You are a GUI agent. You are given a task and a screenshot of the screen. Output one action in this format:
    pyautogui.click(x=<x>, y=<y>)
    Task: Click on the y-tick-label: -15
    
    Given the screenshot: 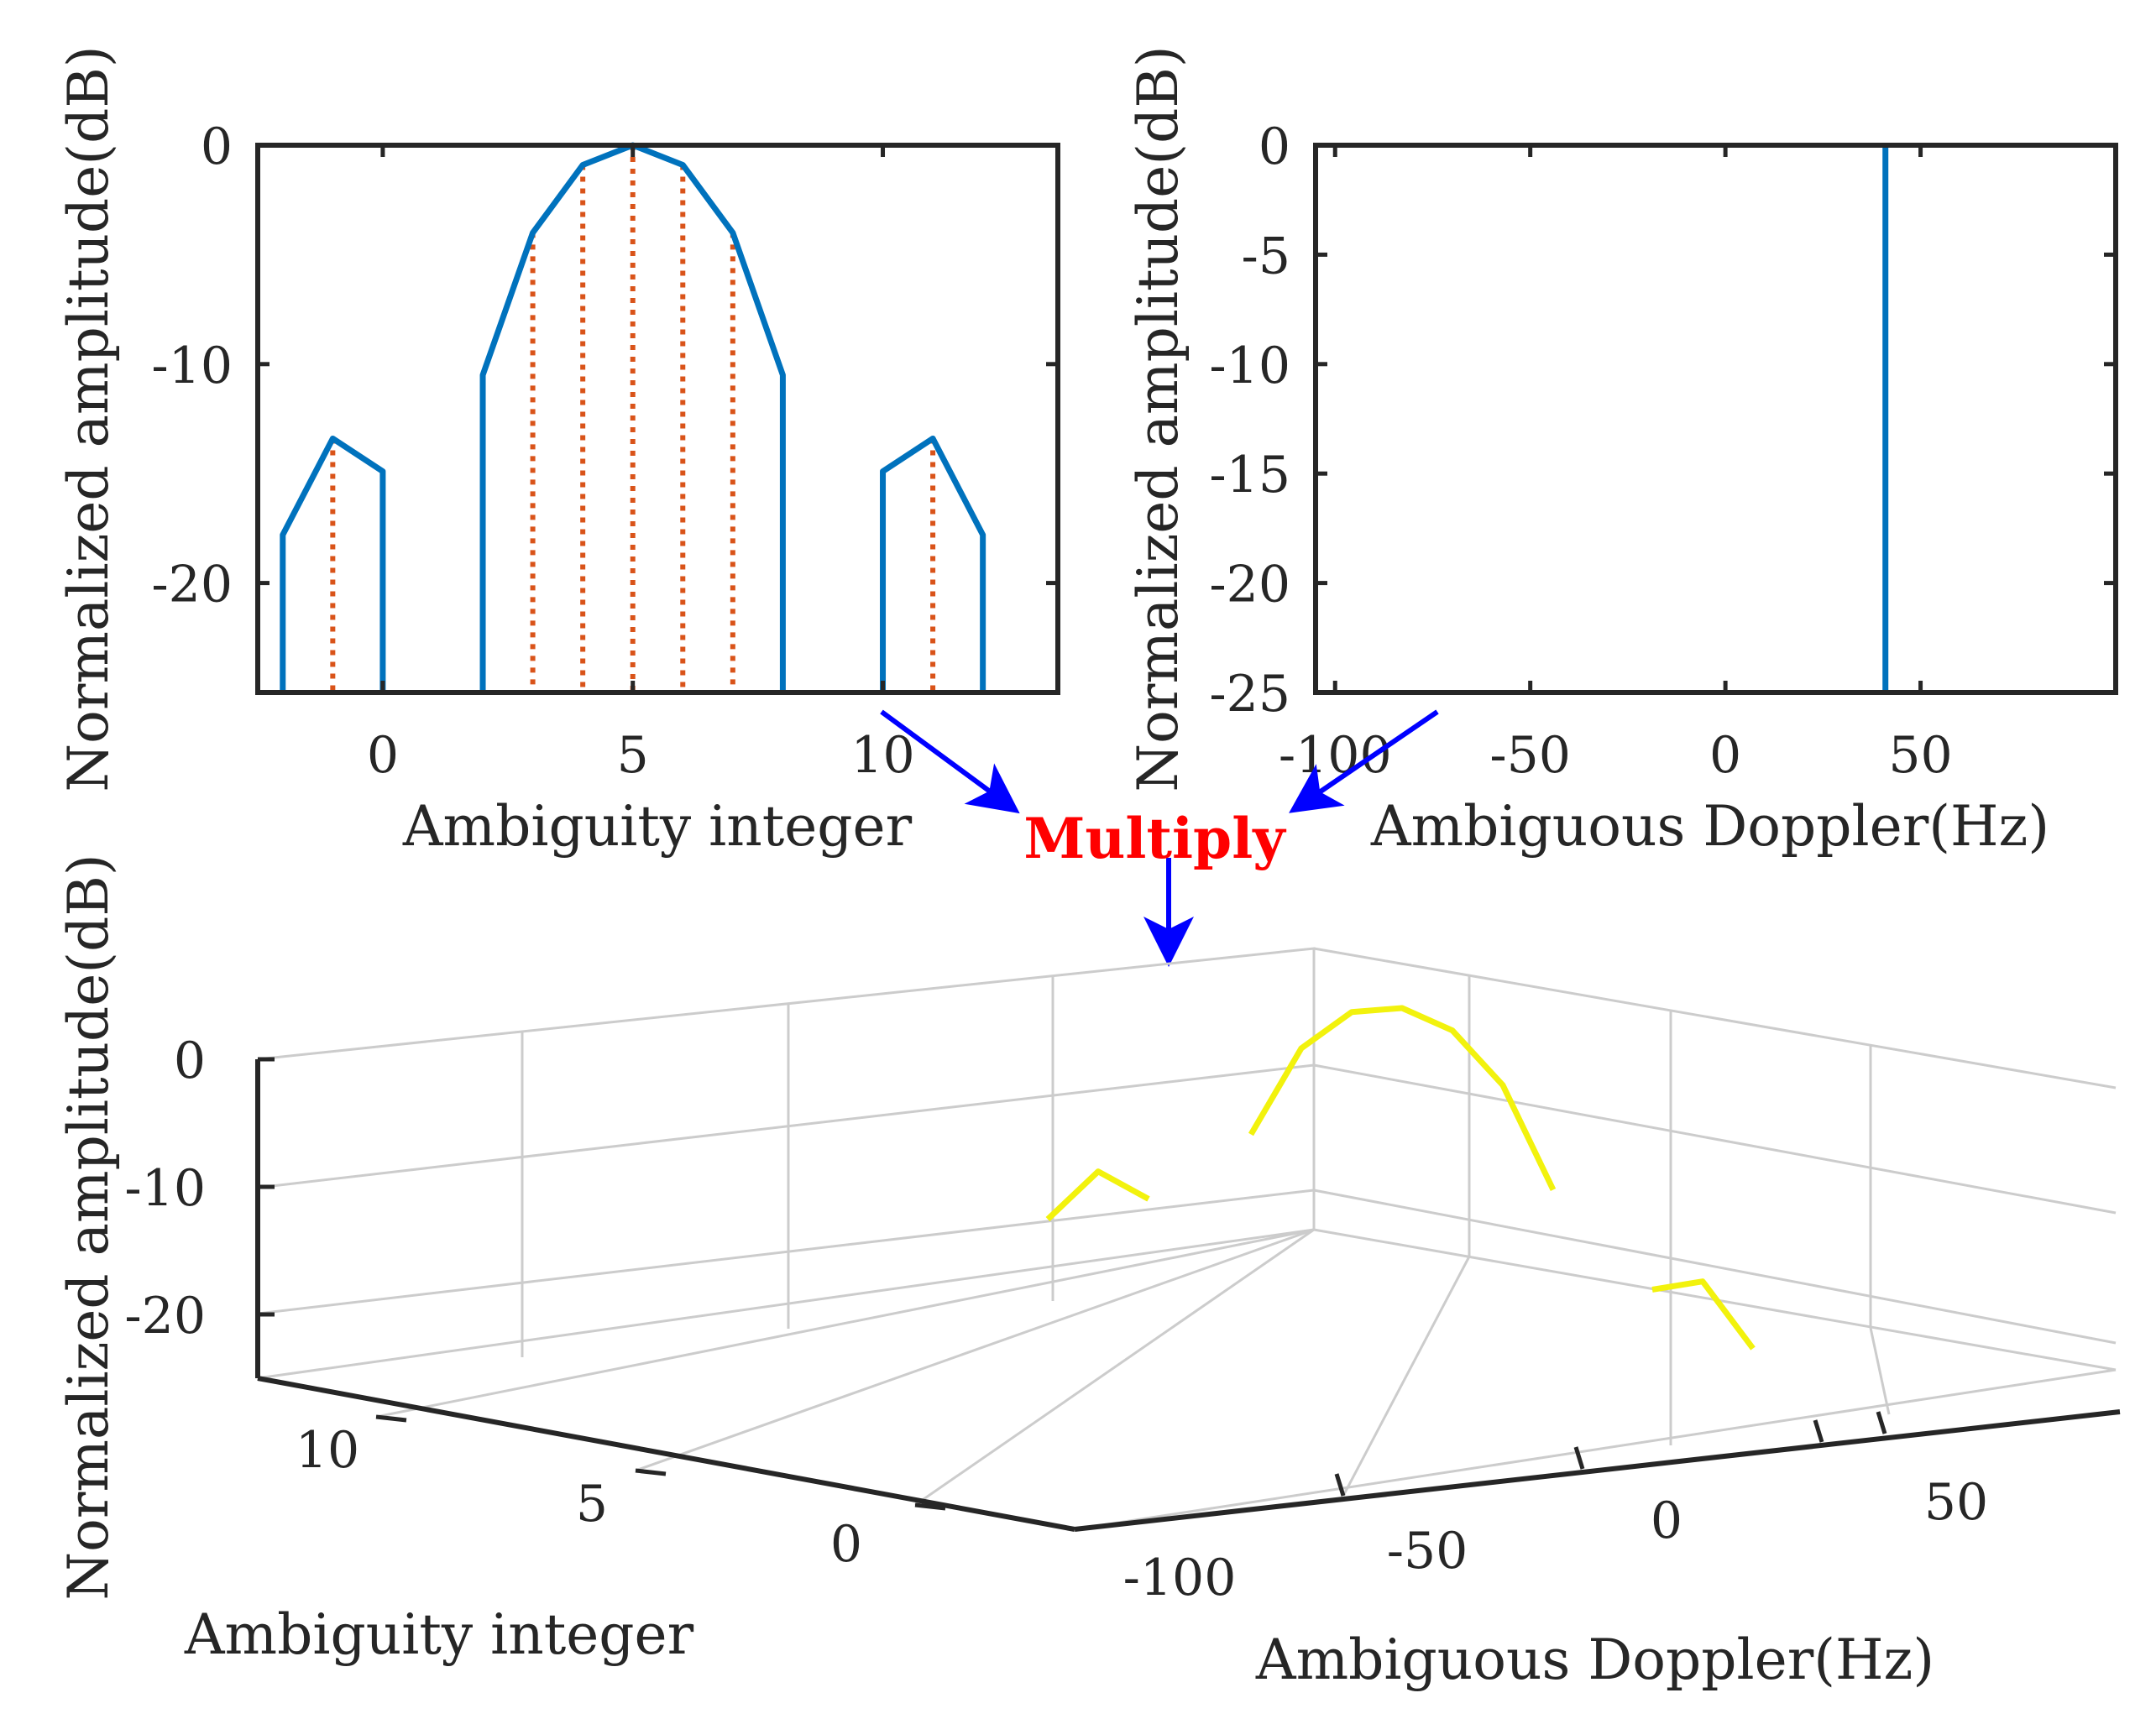 What is the action you would take?
    pyautogui.click(x=1249, y=475)
    